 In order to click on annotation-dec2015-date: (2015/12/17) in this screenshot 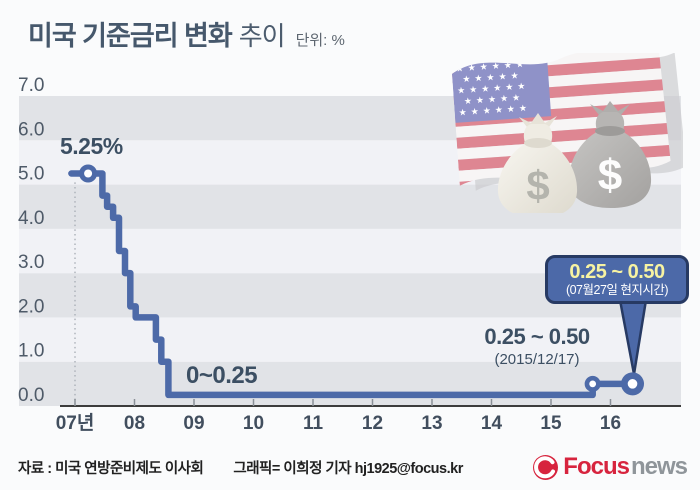, I will do `click(537, 359)`.